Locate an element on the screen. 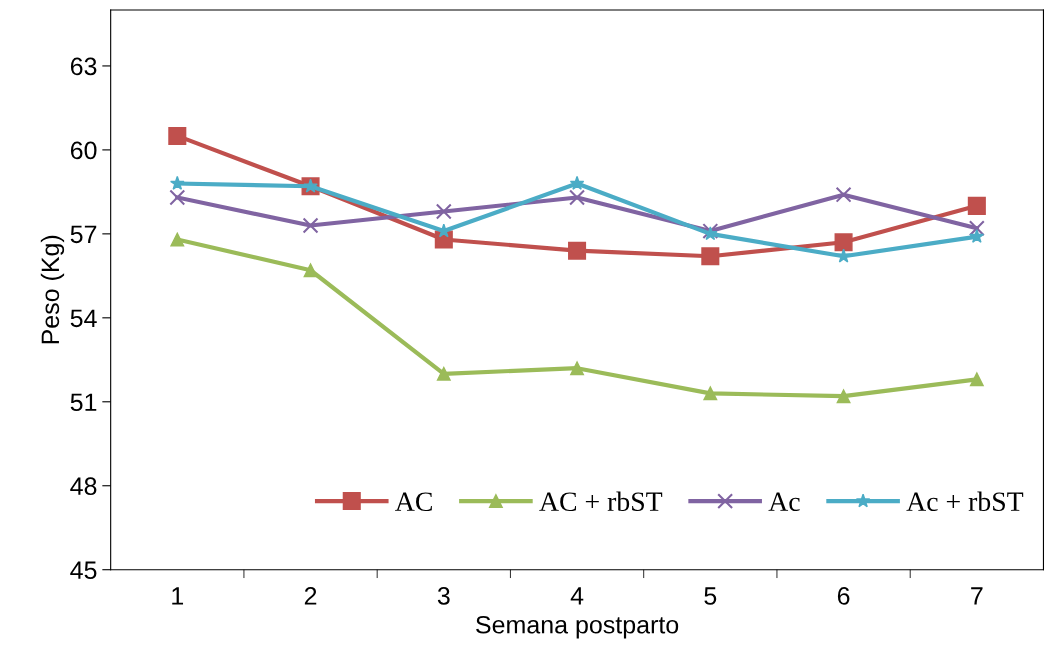 This screenshot has width=1054, height=664. x-tick-label: 4 is located at coordinates (577, 596).